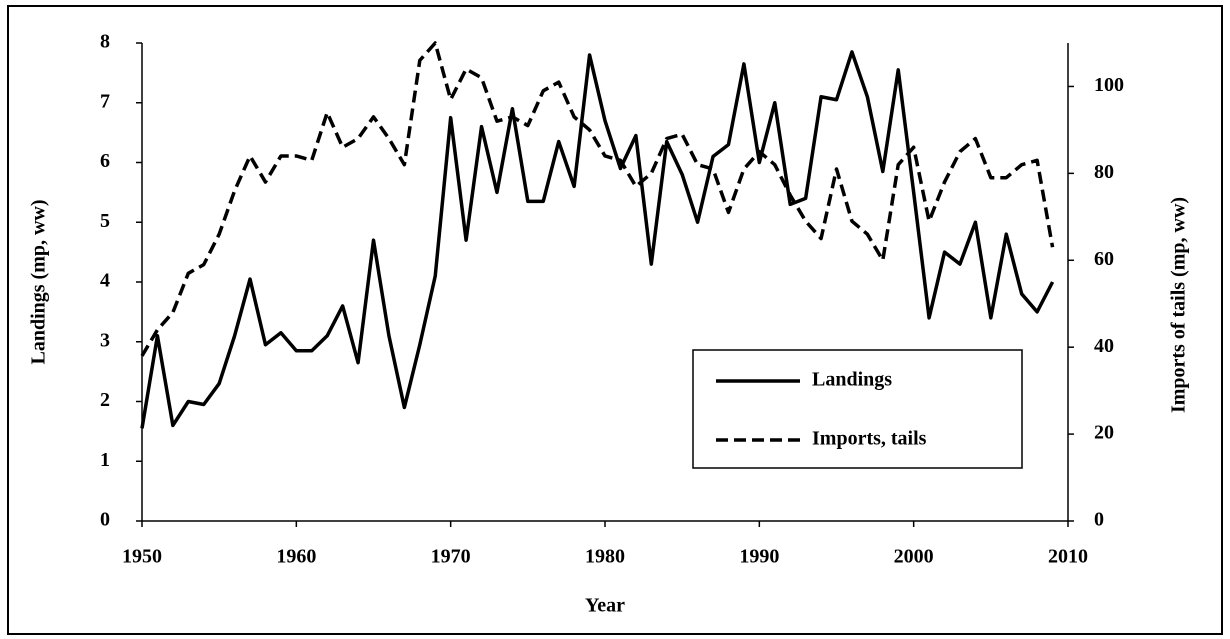  What do you see at coordinates (451, 557) in the screenshot?
I see `x-tick-label: 1970` at bounding box center [451, 557].